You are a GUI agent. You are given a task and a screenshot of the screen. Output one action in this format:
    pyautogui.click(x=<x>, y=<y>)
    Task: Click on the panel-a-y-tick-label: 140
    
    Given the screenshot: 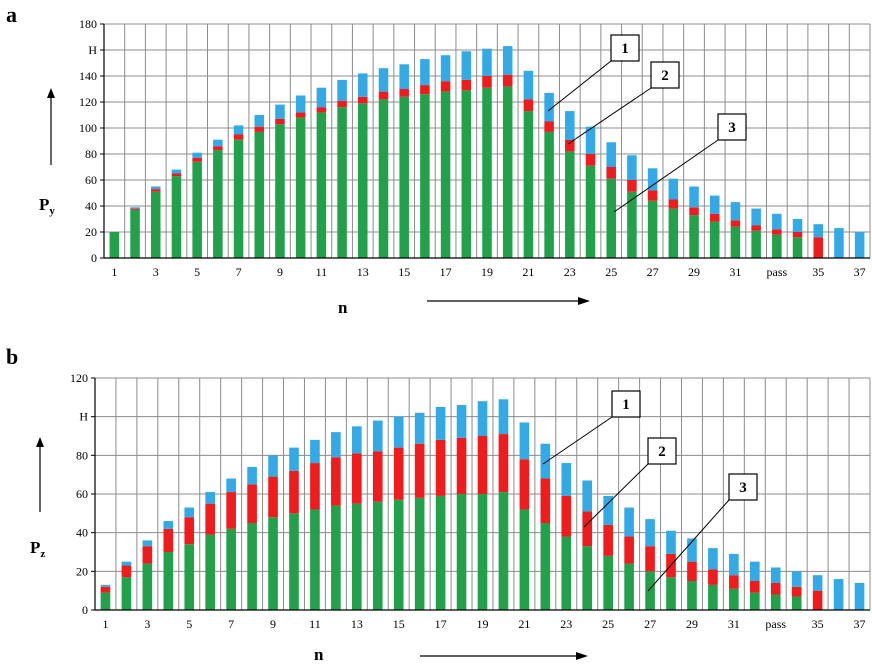 What is the action you would take?
    pyautogui.click(x=88, y=76)
    